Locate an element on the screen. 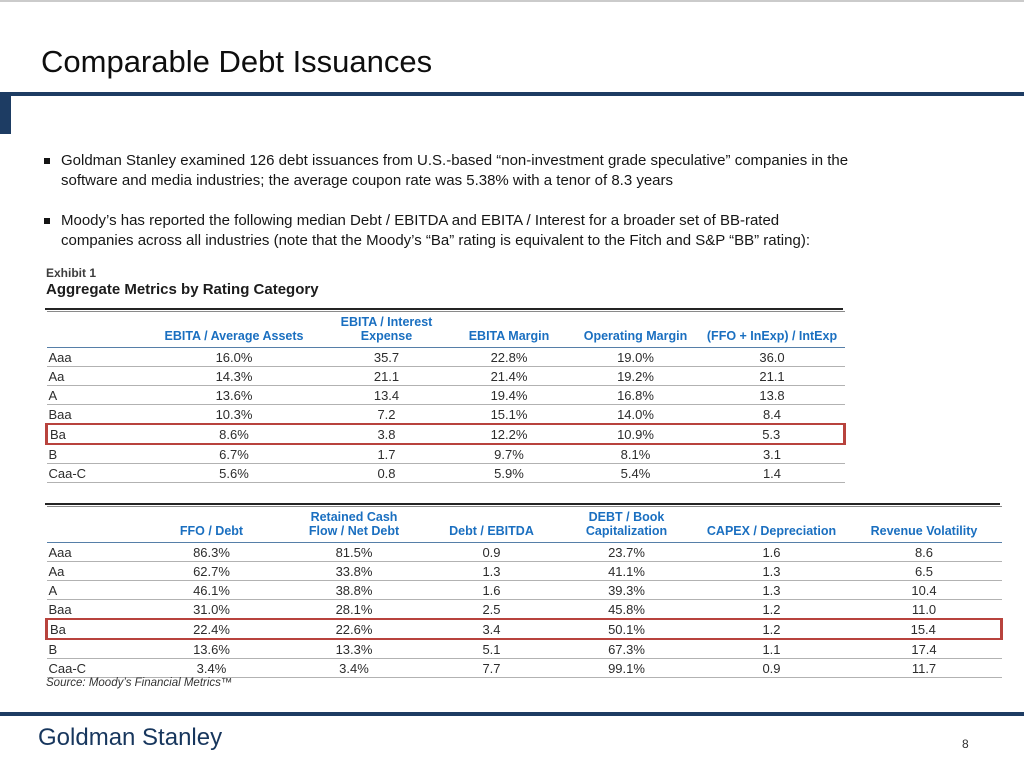  table-row: Baa 31.0% 28.1% 2.5 45.8% 1.2 11.0 is located at coordinates (524, 609).